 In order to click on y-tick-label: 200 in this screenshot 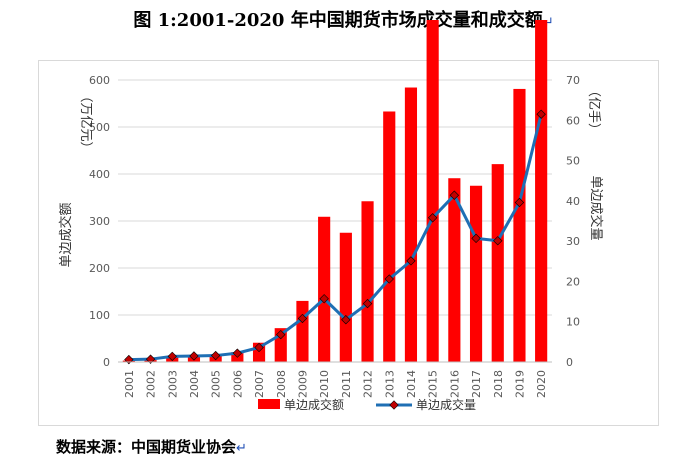, I will do `click(99, 268)`.